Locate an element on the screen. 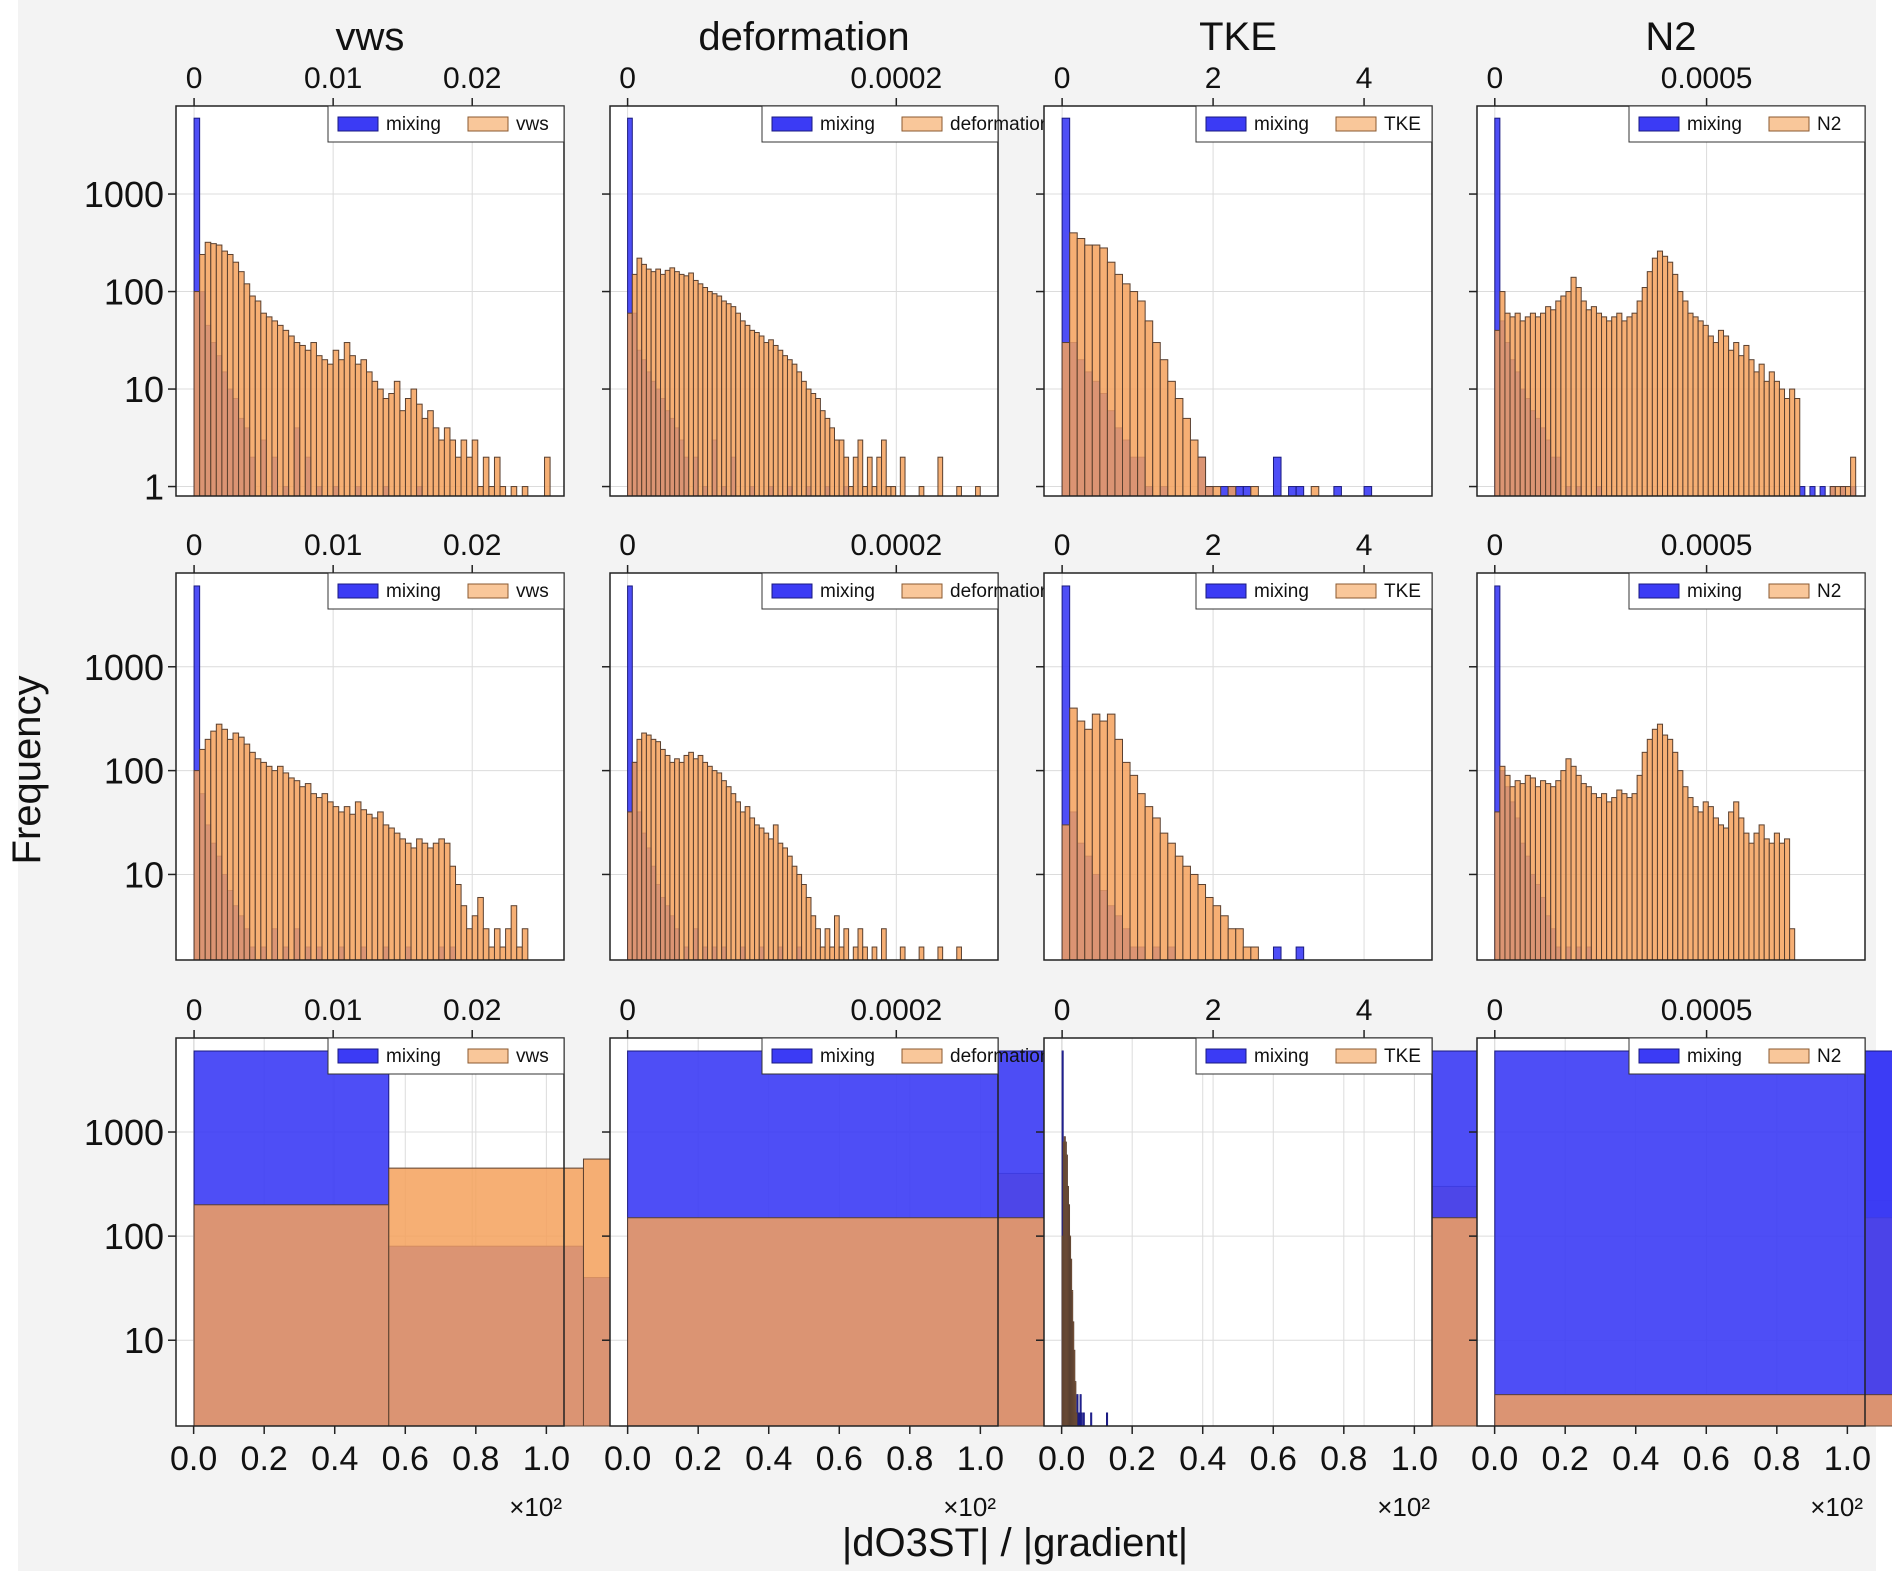 Image resolution: width=1892 pixels, height=1581 pixels. histogram-panel-0-2: 0 2 4 TKE mixing TKE is located at coordinates (1234, 256).